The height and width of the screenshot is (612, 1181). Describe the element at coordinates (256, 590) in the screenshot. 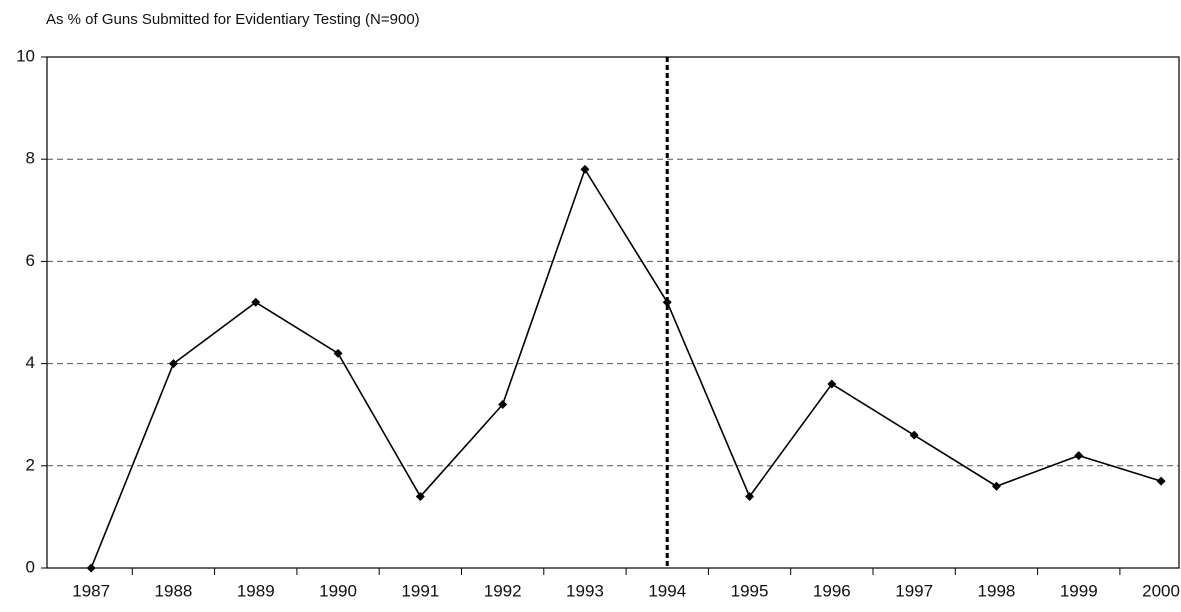

I see `x-tick-label: 1989` at that location.